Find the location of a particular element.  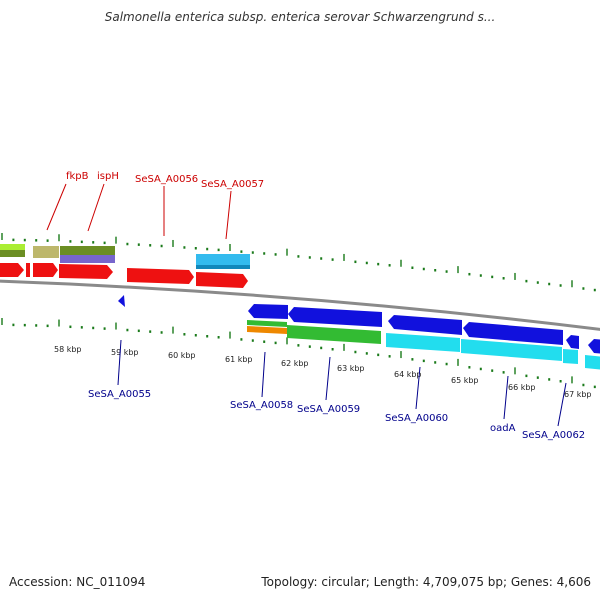

gene-label-SeSA_A0057: SeSA_A0057 is located at coordinates (232, 184).